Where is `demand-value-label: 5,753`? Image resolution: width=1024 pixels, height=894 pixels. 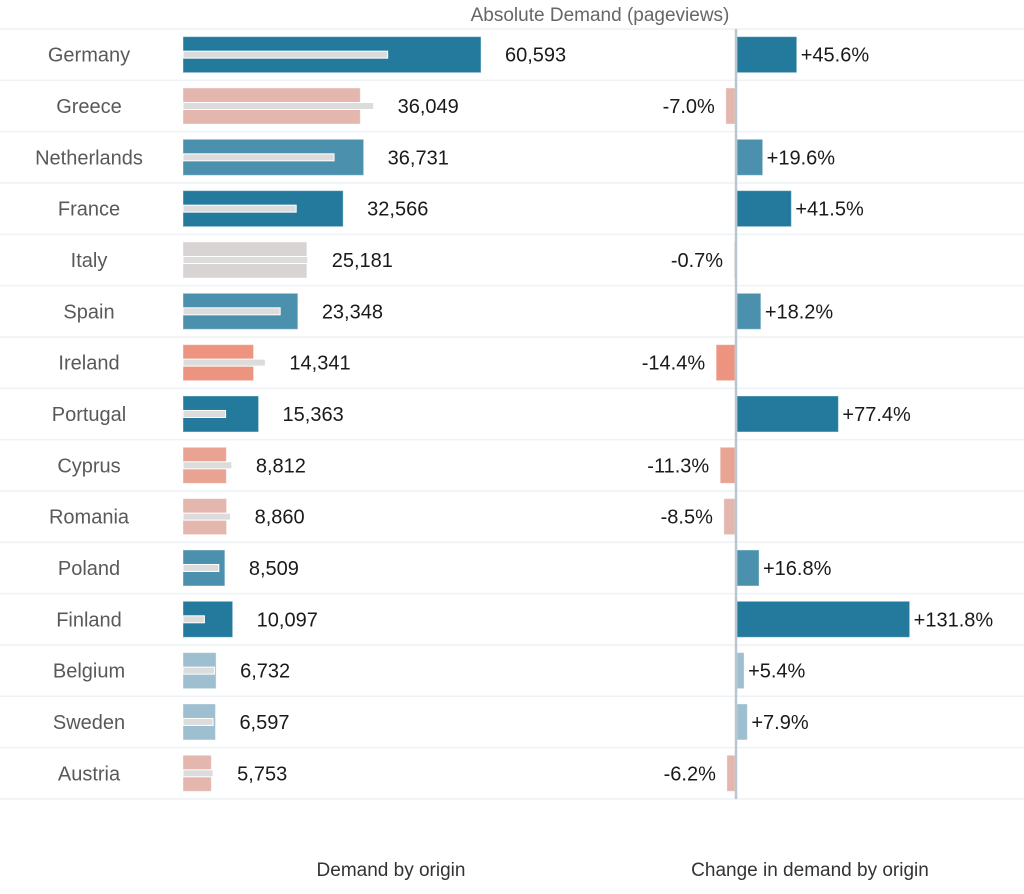
demand-value-label: 5,753 is located at coordinates (262, 774).